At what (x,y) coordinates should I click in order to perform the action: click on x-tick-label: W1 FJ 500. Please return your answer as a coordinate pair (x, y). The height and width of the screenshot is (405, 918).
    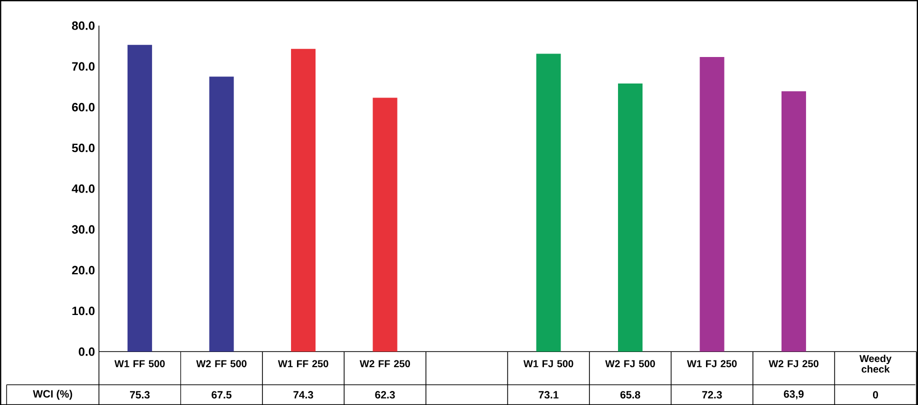
    Looking at the image, I should click on (548, 364).